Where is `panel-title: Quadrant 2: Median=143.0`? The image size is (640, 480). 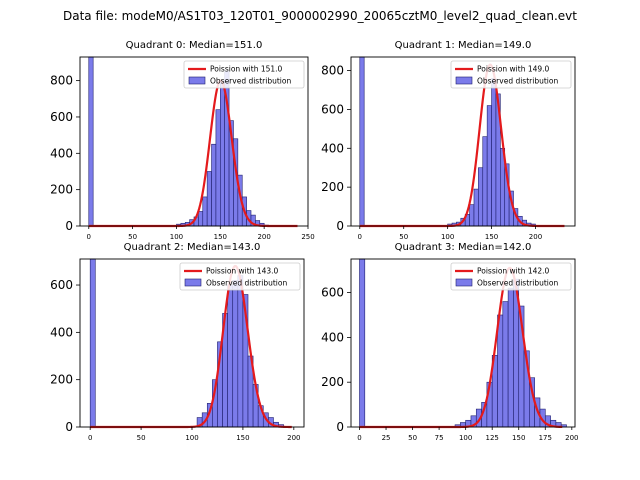
panel-title: Quadrant 2: Median=143.0 is located at coordinates (192, 247).